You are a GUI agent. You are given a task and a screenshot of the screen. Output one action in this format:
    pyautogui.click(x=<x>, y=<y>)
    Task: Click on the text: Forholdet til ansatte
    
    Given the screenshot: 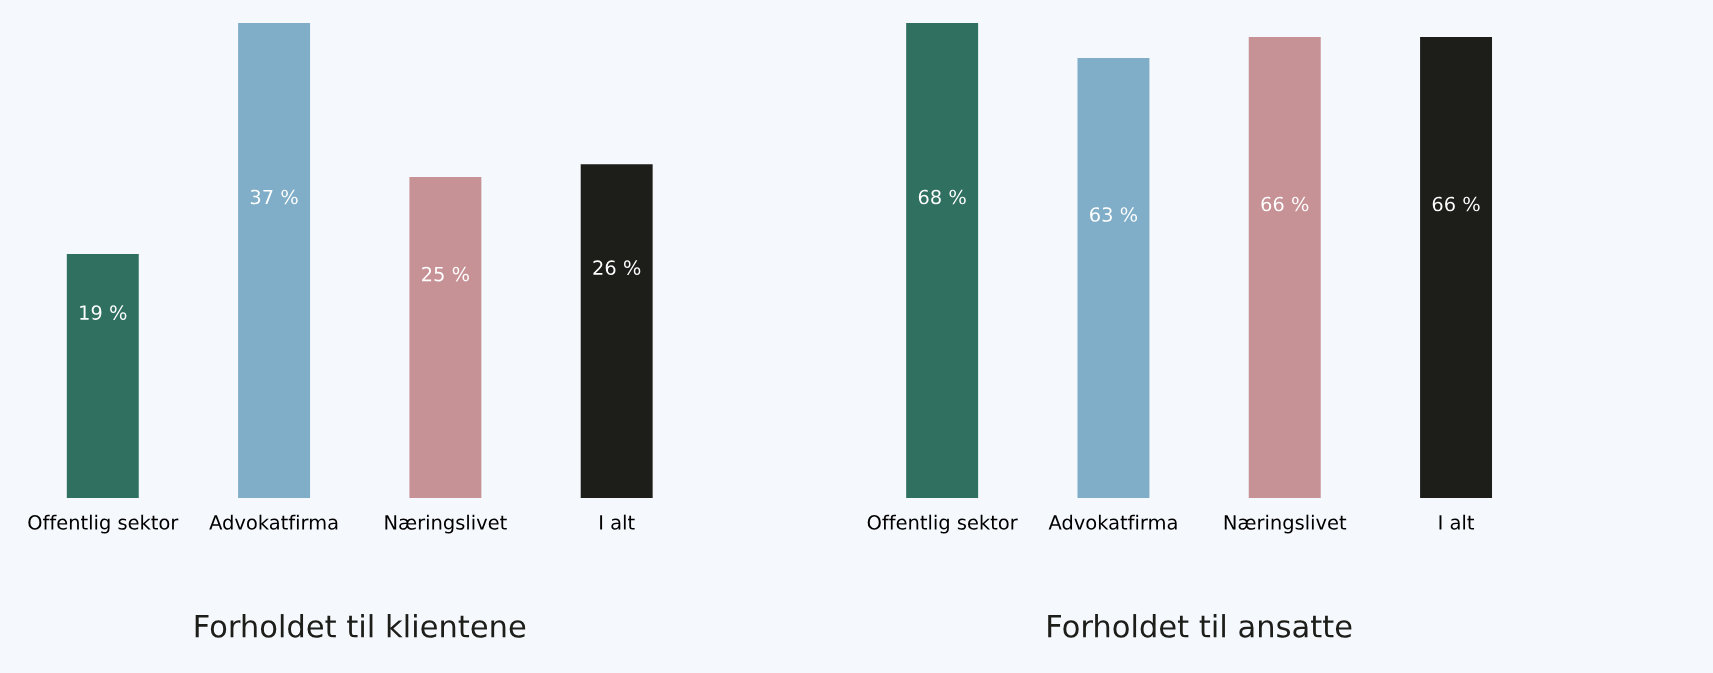 What is the action you would take?
    pyautogui.click(x=1200, y=626)
    